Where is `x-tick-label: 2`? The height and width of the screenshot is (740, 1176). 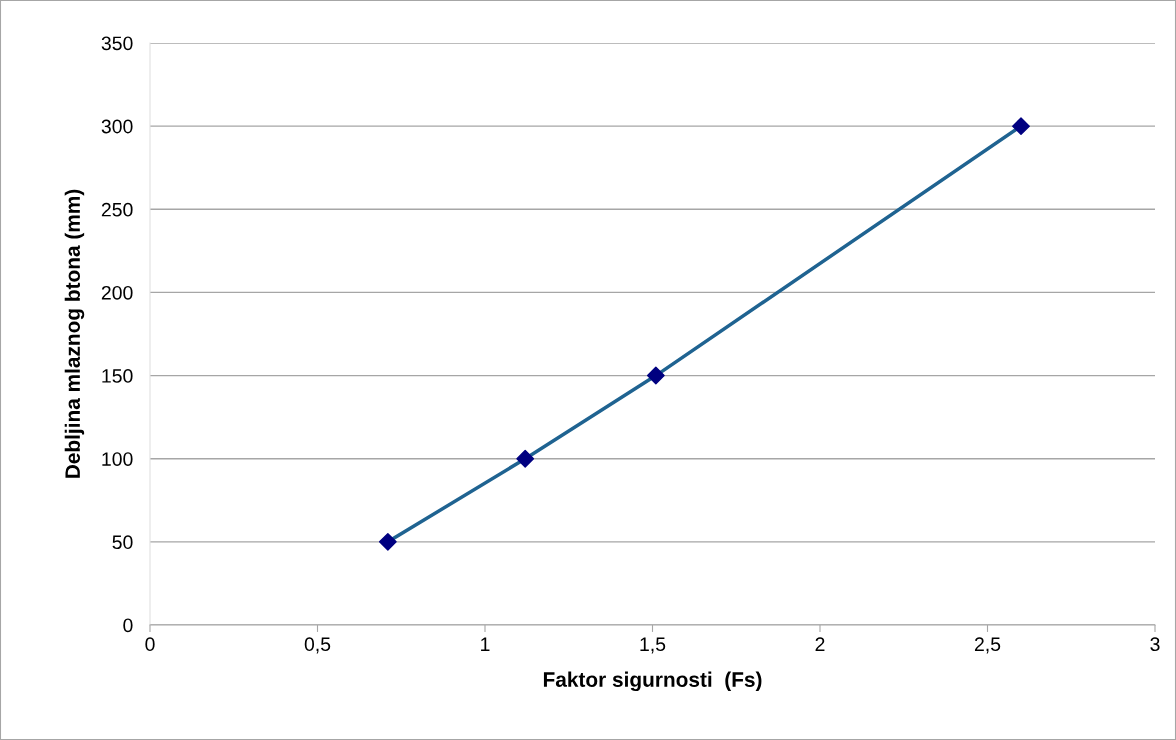
x-tick-label: 2 is located at coordinates (820, 644).